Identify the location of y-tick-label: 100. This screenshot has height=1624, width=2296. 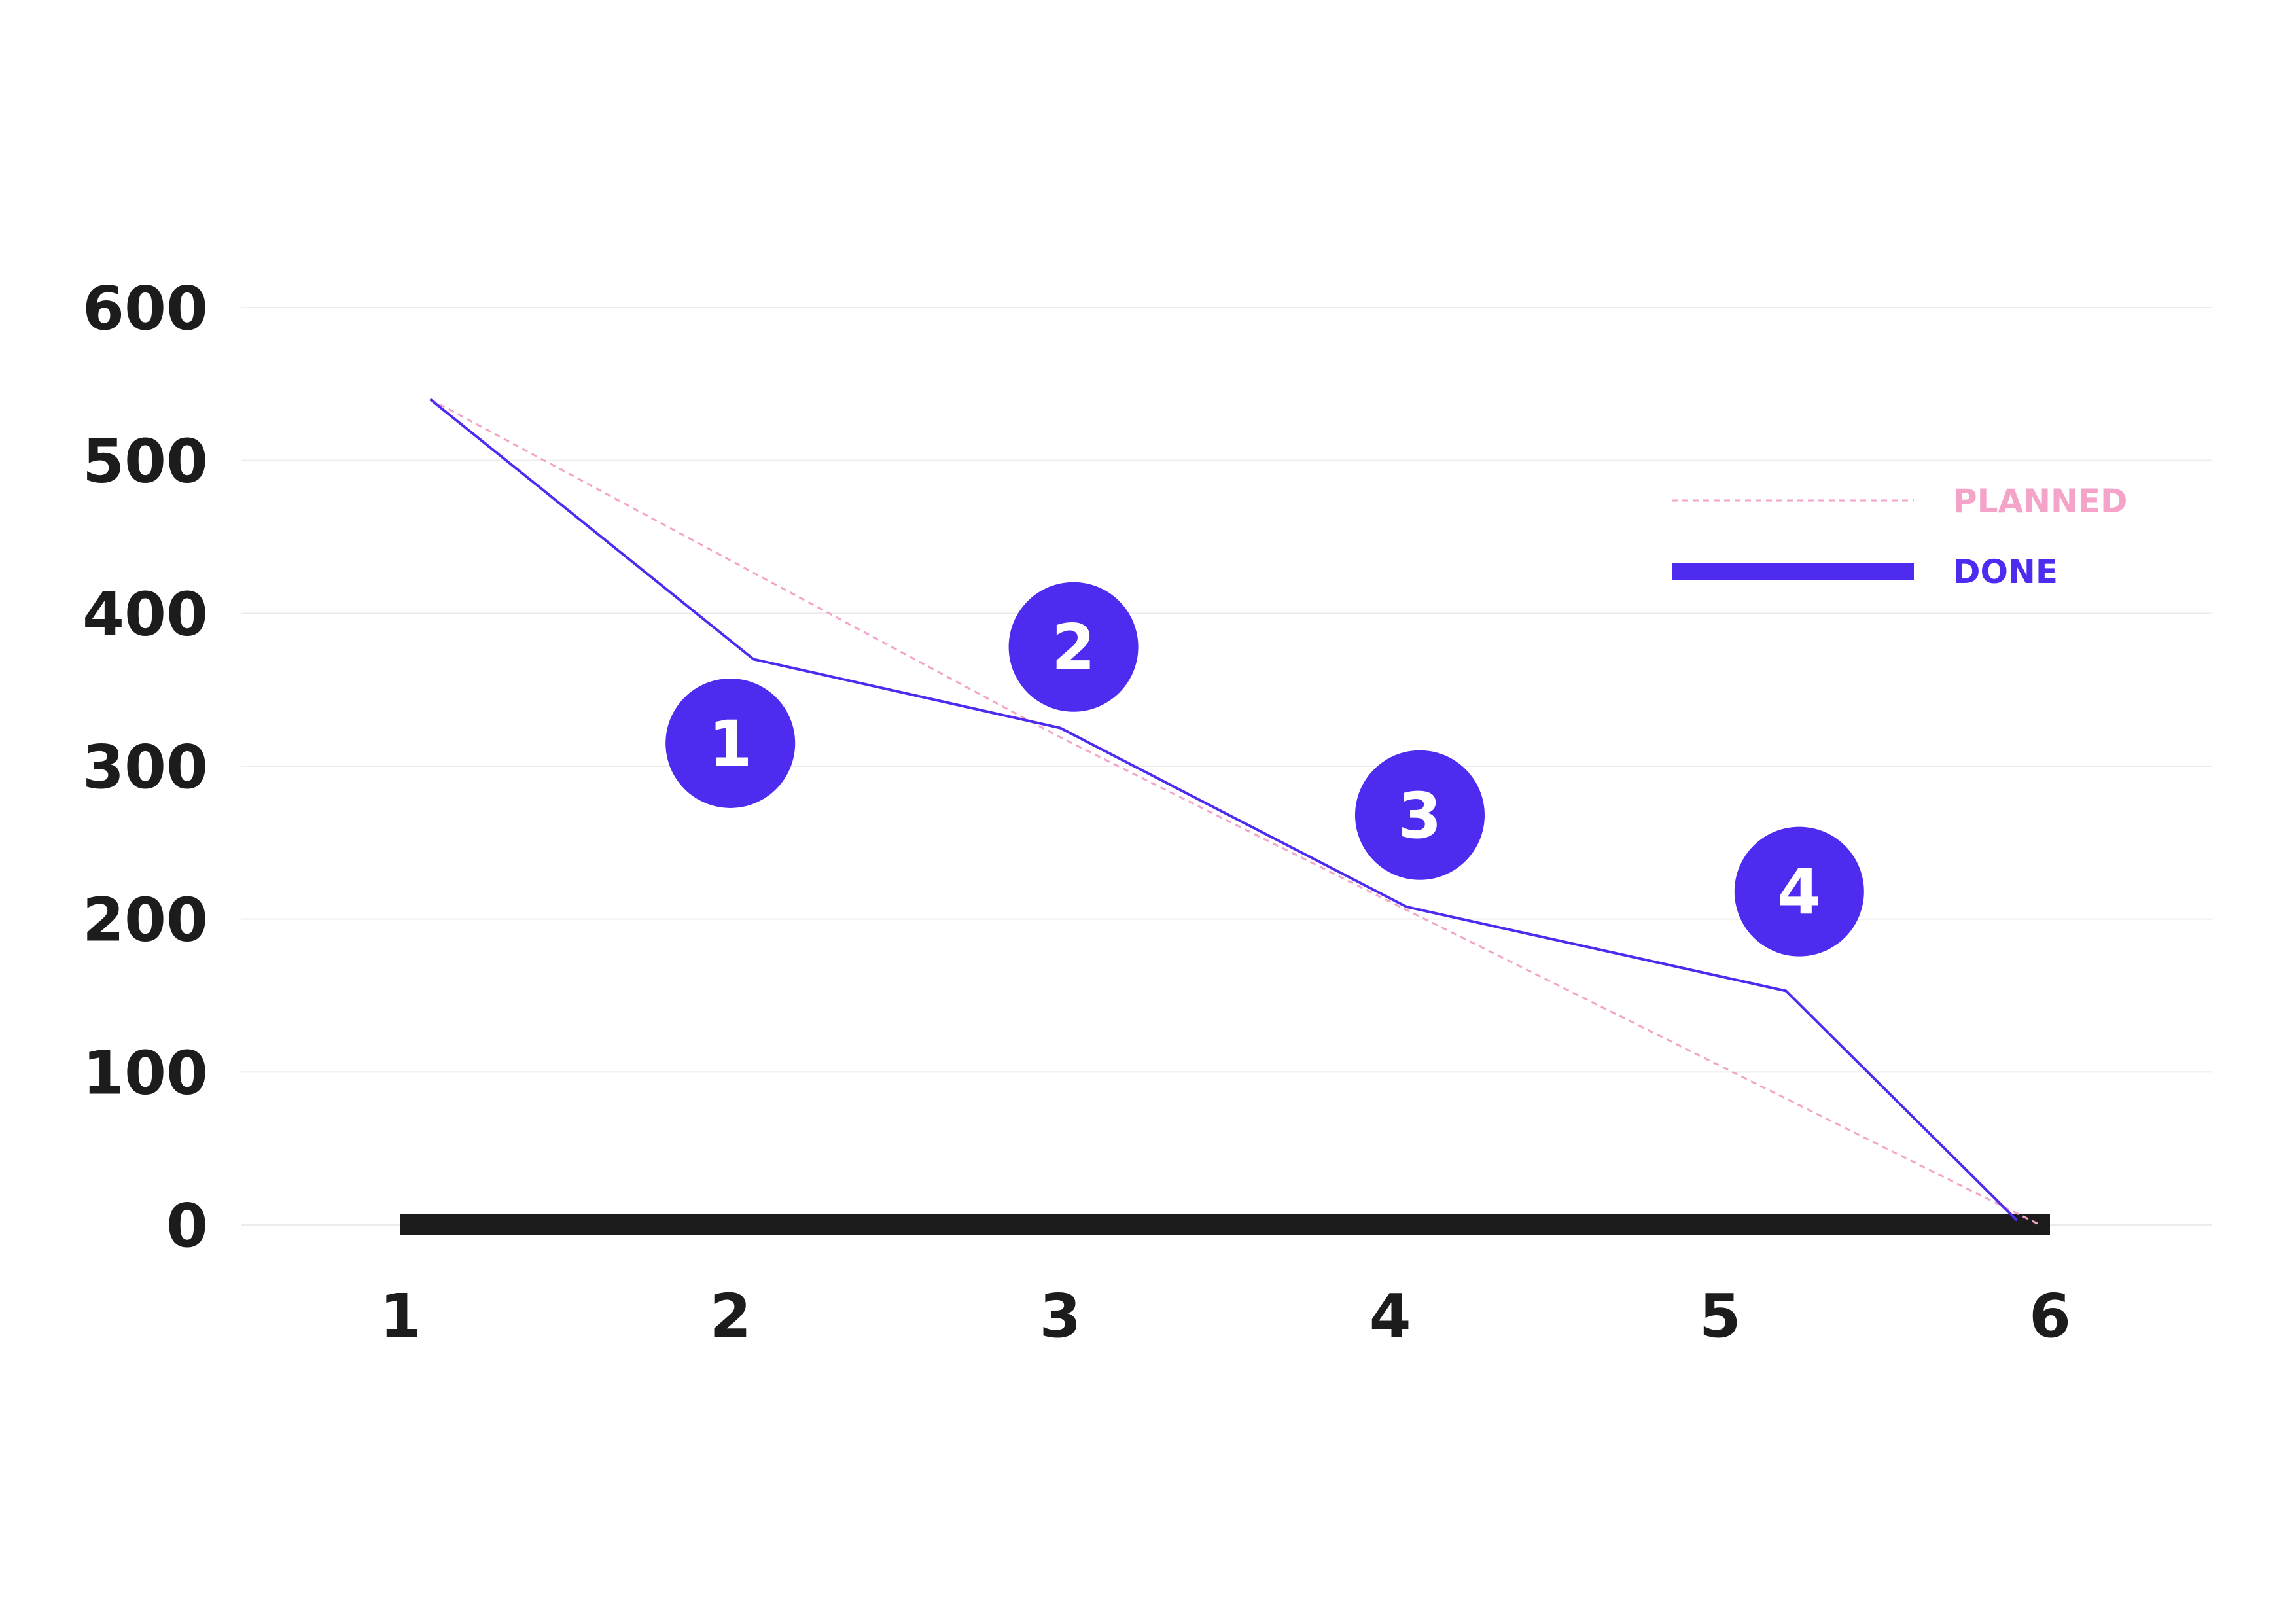
(145, 1073).